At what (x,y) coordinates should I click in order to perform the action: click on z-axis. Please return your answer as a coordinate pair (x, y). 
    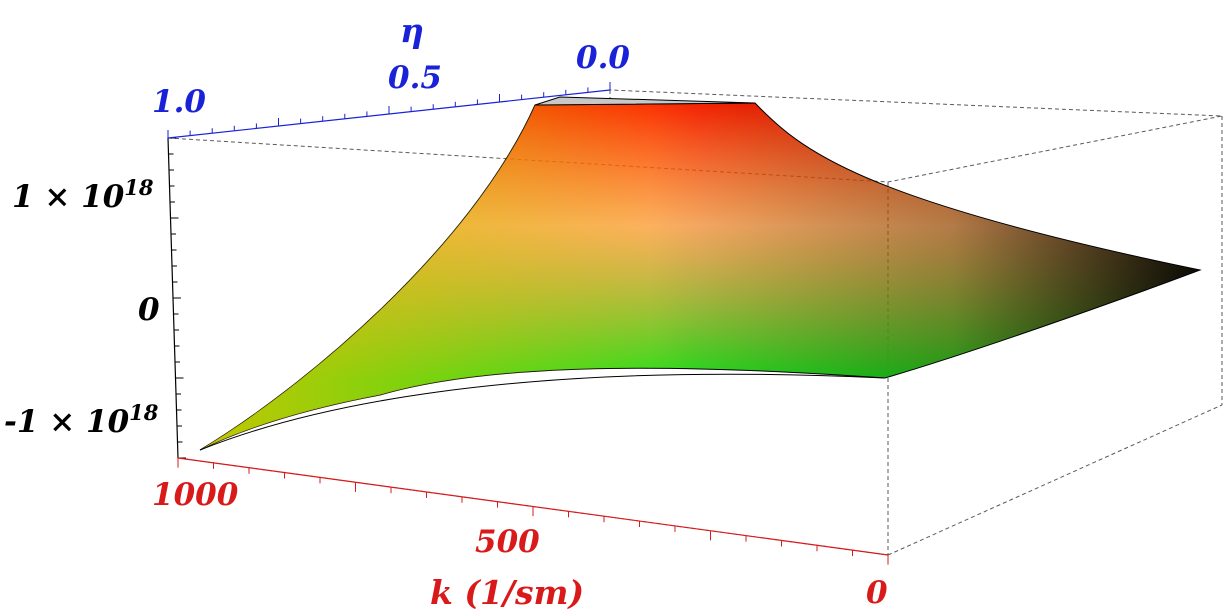
    Looking at the image, I should click on (176, 298).